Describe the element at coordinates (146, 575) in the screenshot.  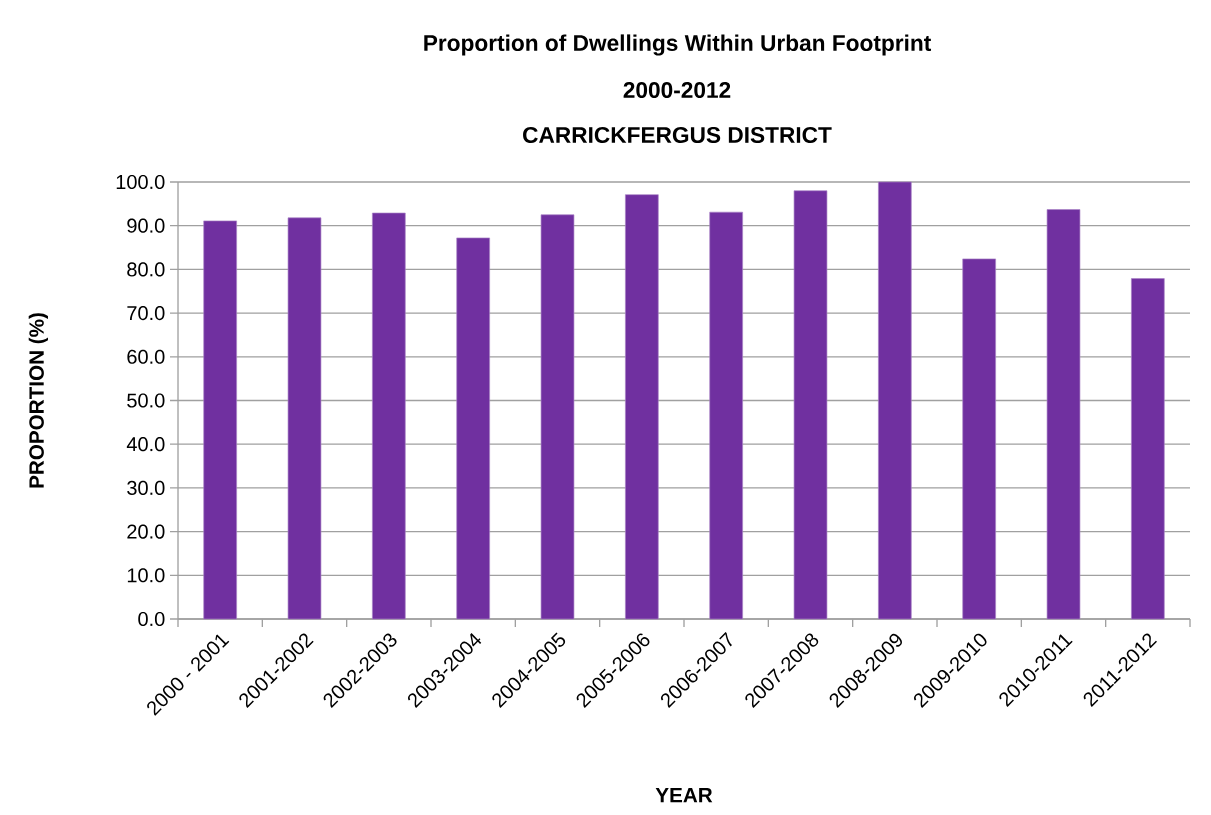
I see `y-tick-label: 10.0` at that location.